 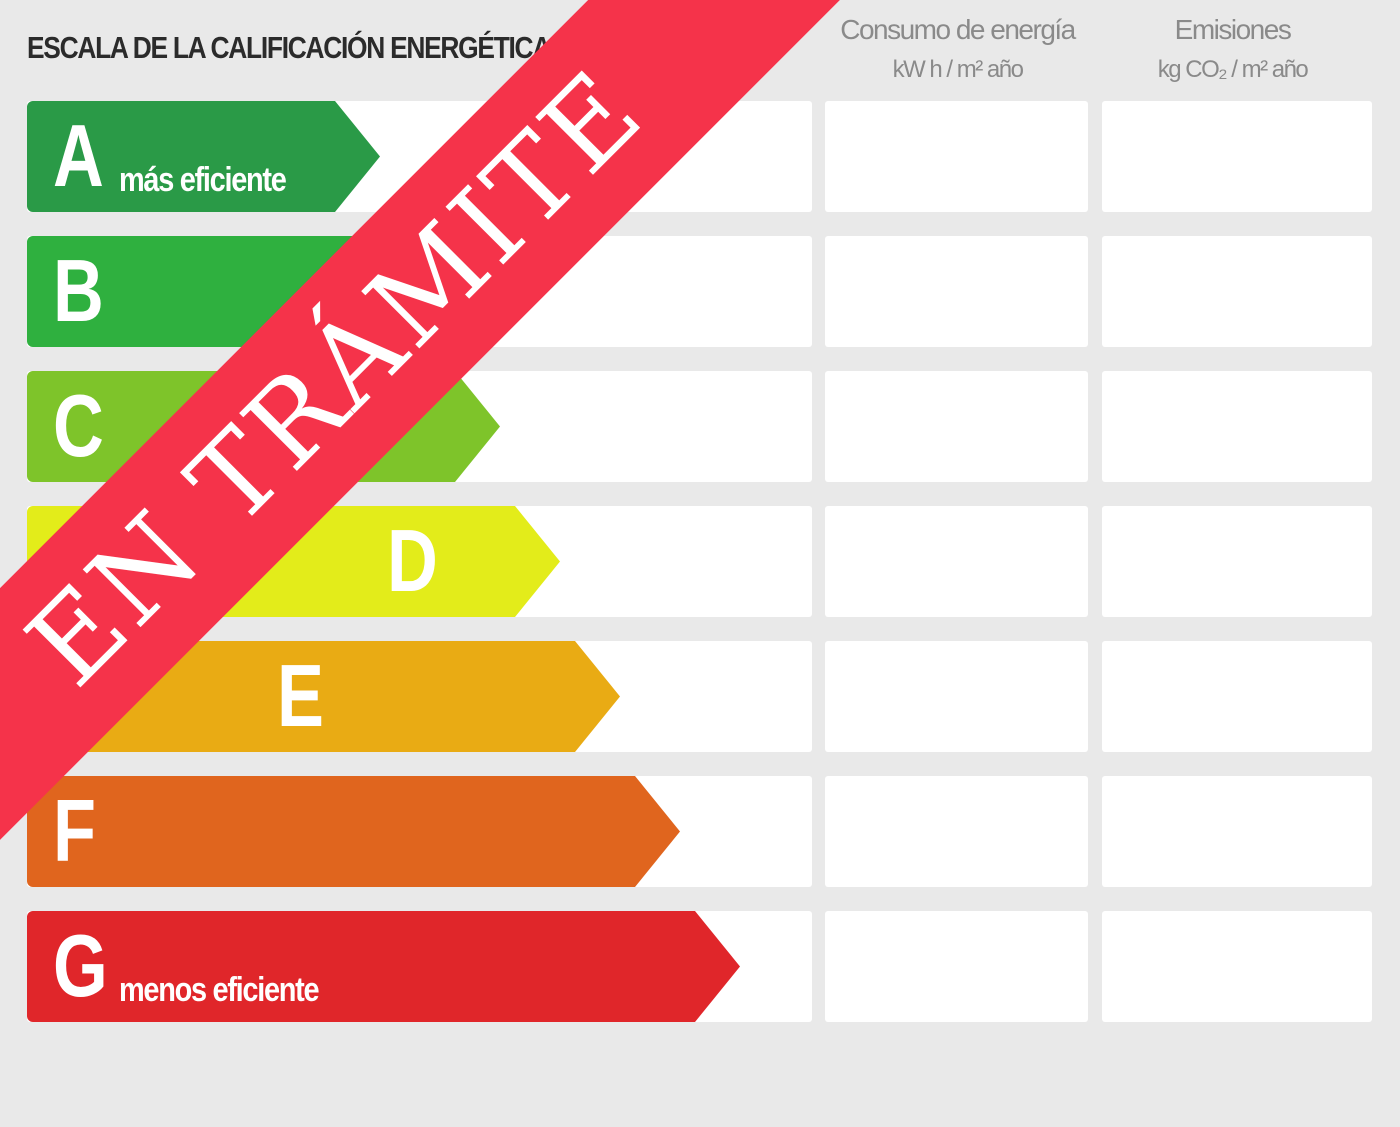 What do you see at coordinates (219, 990) in the screenshot?
I see `rating-description: menos eficiente` at bounding box center [219, 990].